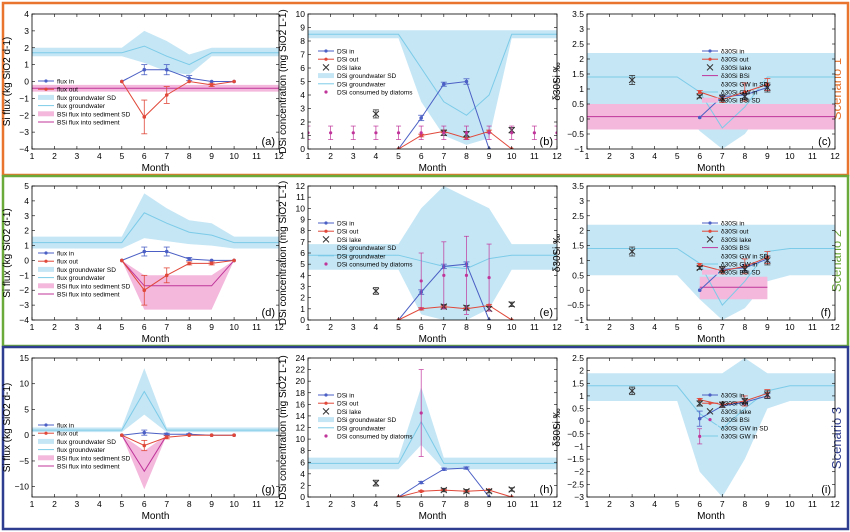  I want to click on legend-entry: flux out, so click(67, 262).